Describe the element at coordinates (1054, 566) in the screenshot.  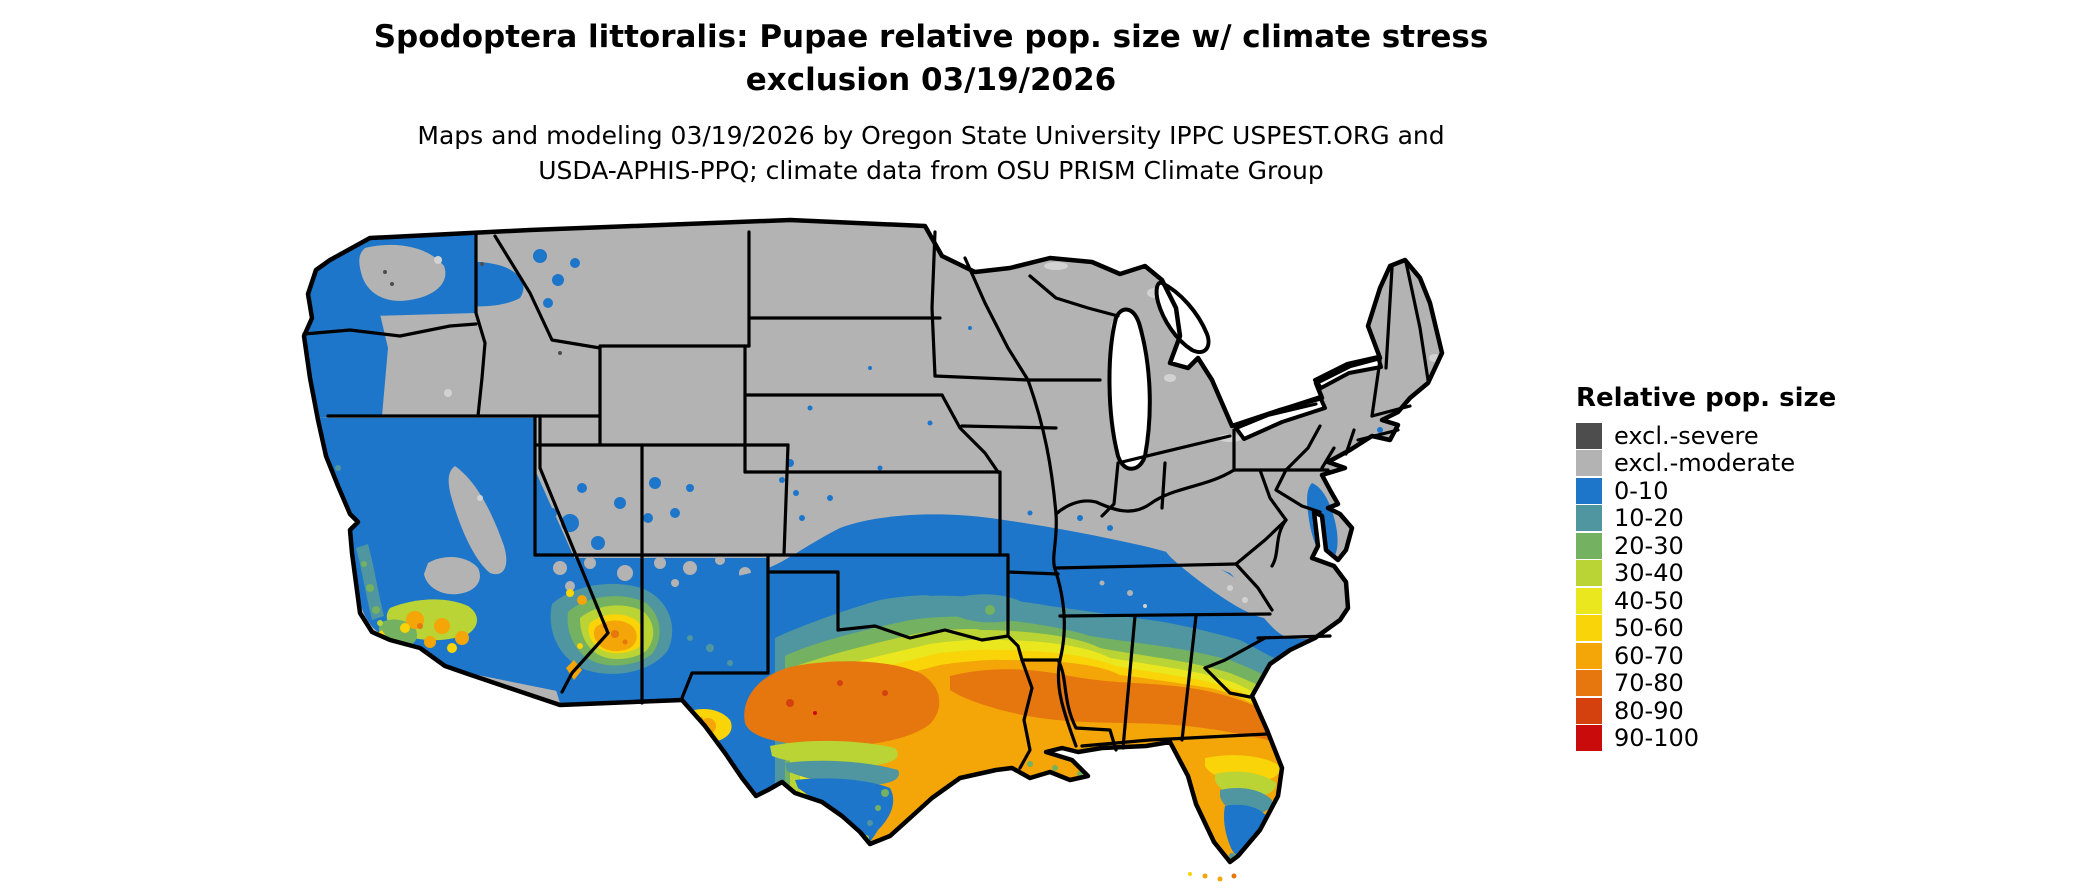
I see `midband-detail-layer` at that location.